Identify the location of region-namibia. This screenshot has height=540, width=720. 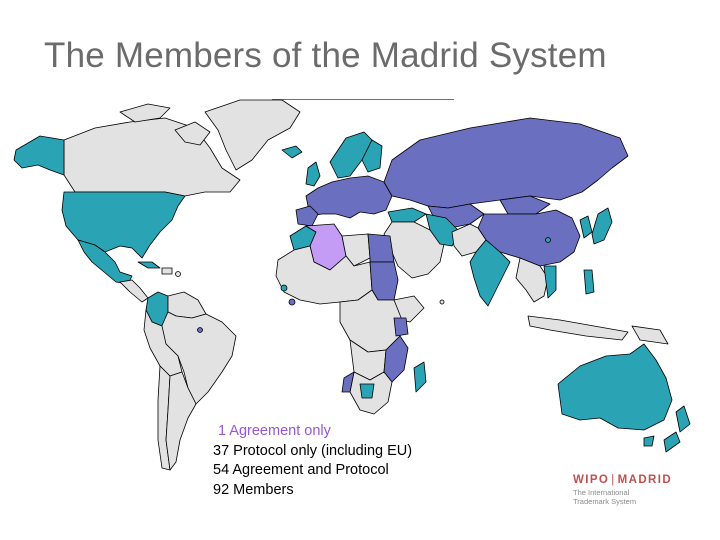
(348, 382).